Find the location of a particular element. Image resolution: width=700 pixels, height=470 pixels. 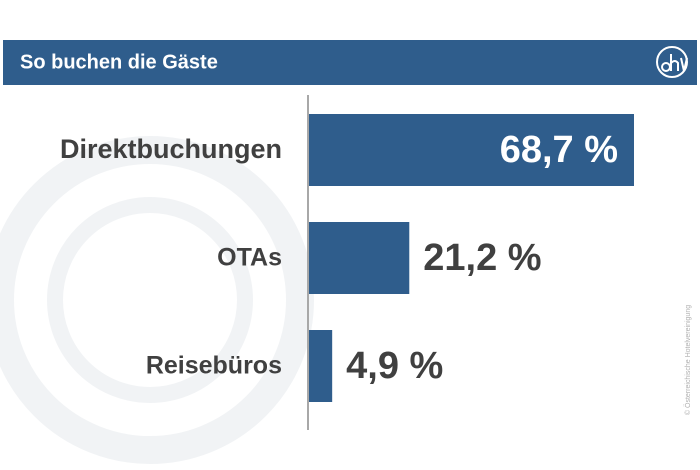

category-label: Direktbuchungen is located at coordinates (171, 149).